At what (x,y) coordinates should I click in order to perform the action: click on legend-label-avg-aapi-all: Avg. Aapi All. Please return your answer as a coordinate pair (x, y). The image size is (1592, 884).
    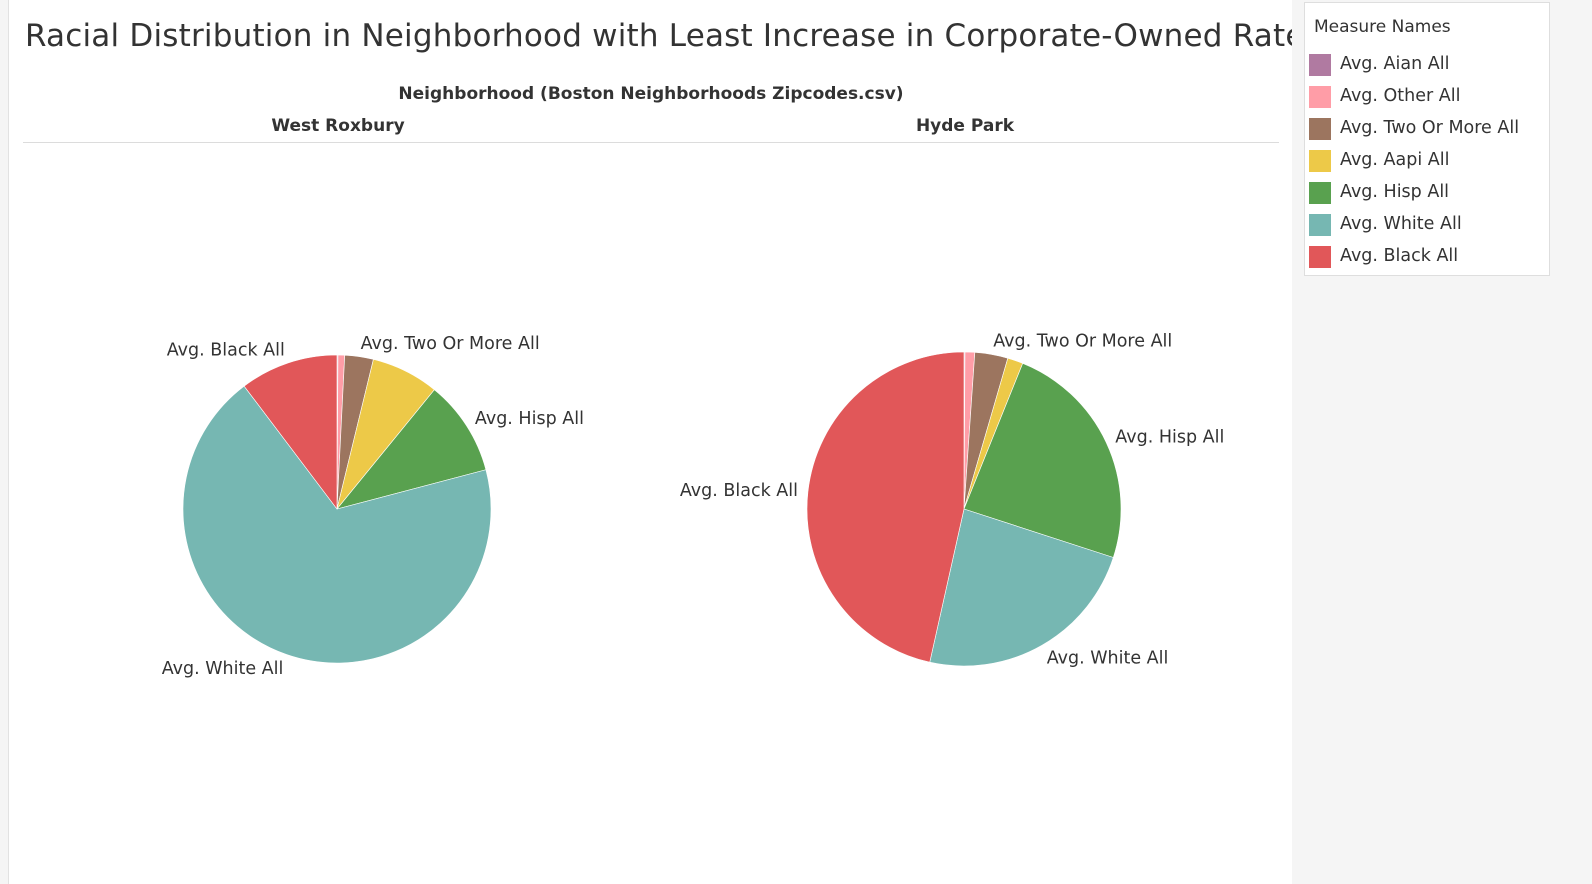
    Looking at the image, I should click on (1394, 160).